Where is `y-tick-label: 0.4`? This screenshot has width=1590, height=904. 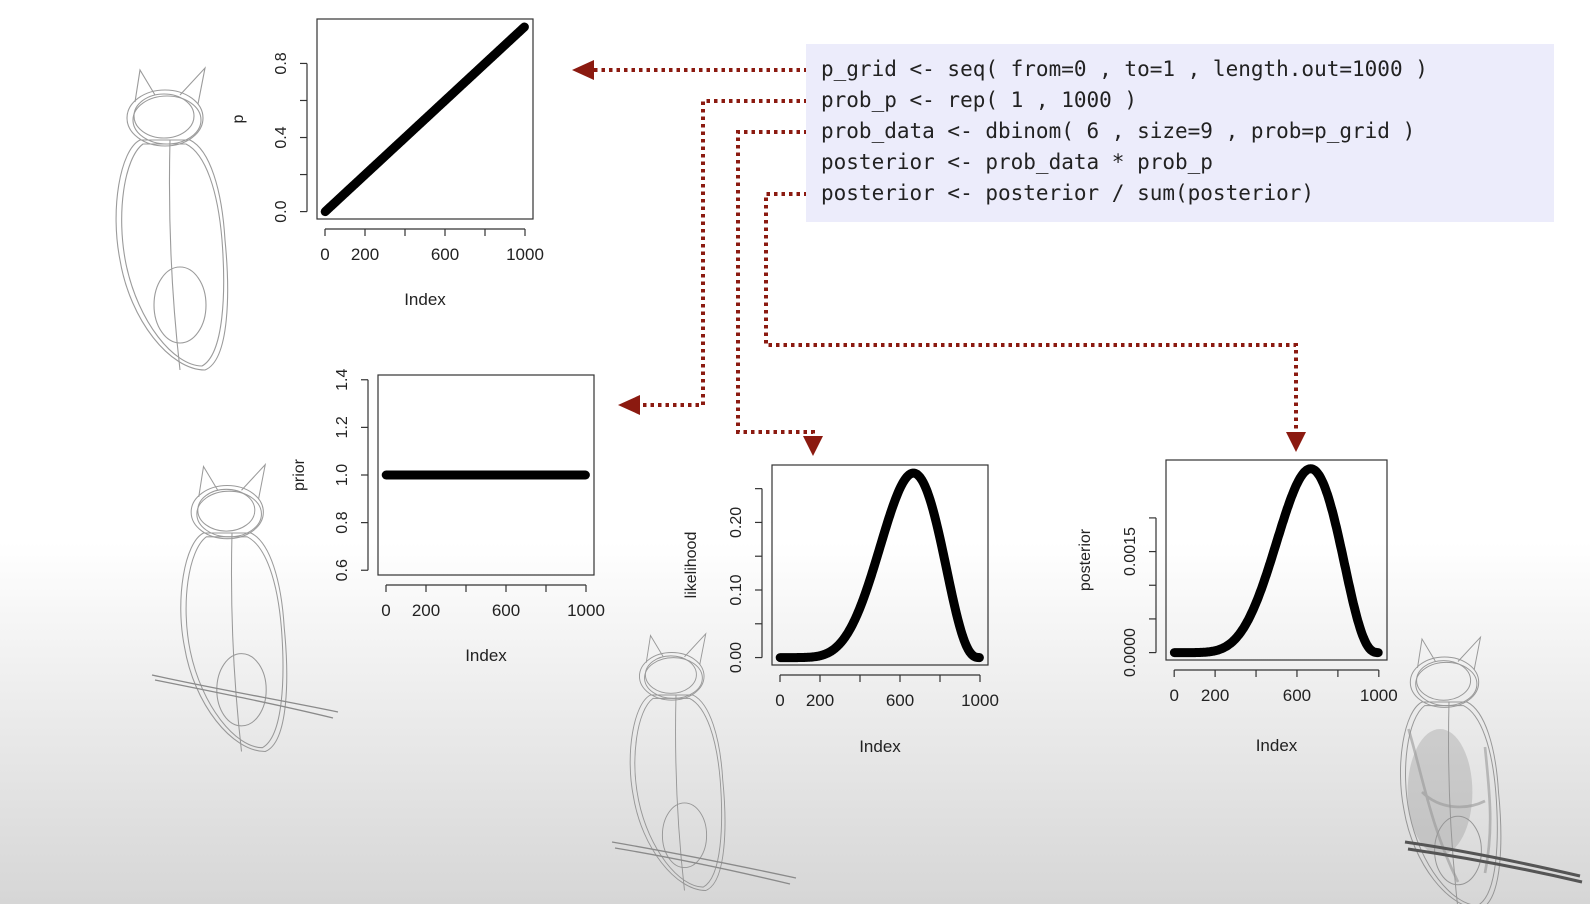 y-tick-label: 0.4 is located at coordinates (281, 137).